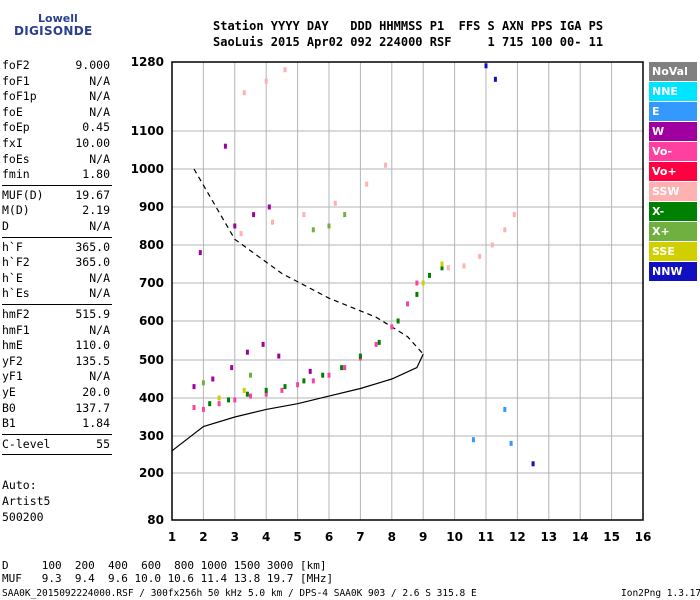 This screenshot has height=600, width=700. I want to click on logo-digisonde: DIGISONDE, so click(53, 31).